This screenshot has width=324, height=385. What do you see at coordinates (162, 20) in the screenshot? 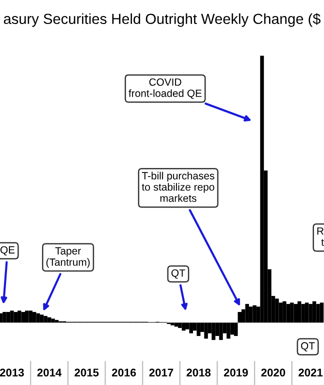
I see `chart-title: asury Securities Held Outright Weekly Change ($` at bounding box center [162, 20].